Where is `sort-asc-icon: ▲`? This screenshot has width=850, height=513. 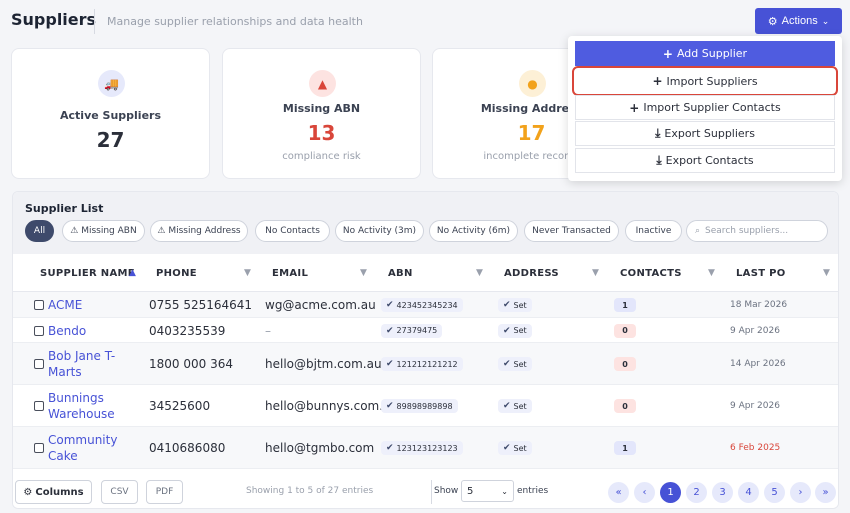
sort-asc-icon: ▲ is located at coordinates (132, 273).